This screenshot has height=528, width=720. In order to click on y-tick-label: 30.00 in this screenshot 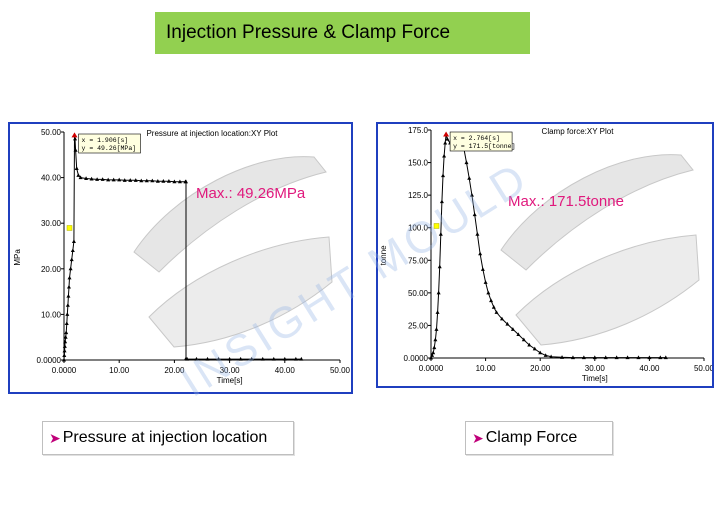, I will do `click(51, 223)`.